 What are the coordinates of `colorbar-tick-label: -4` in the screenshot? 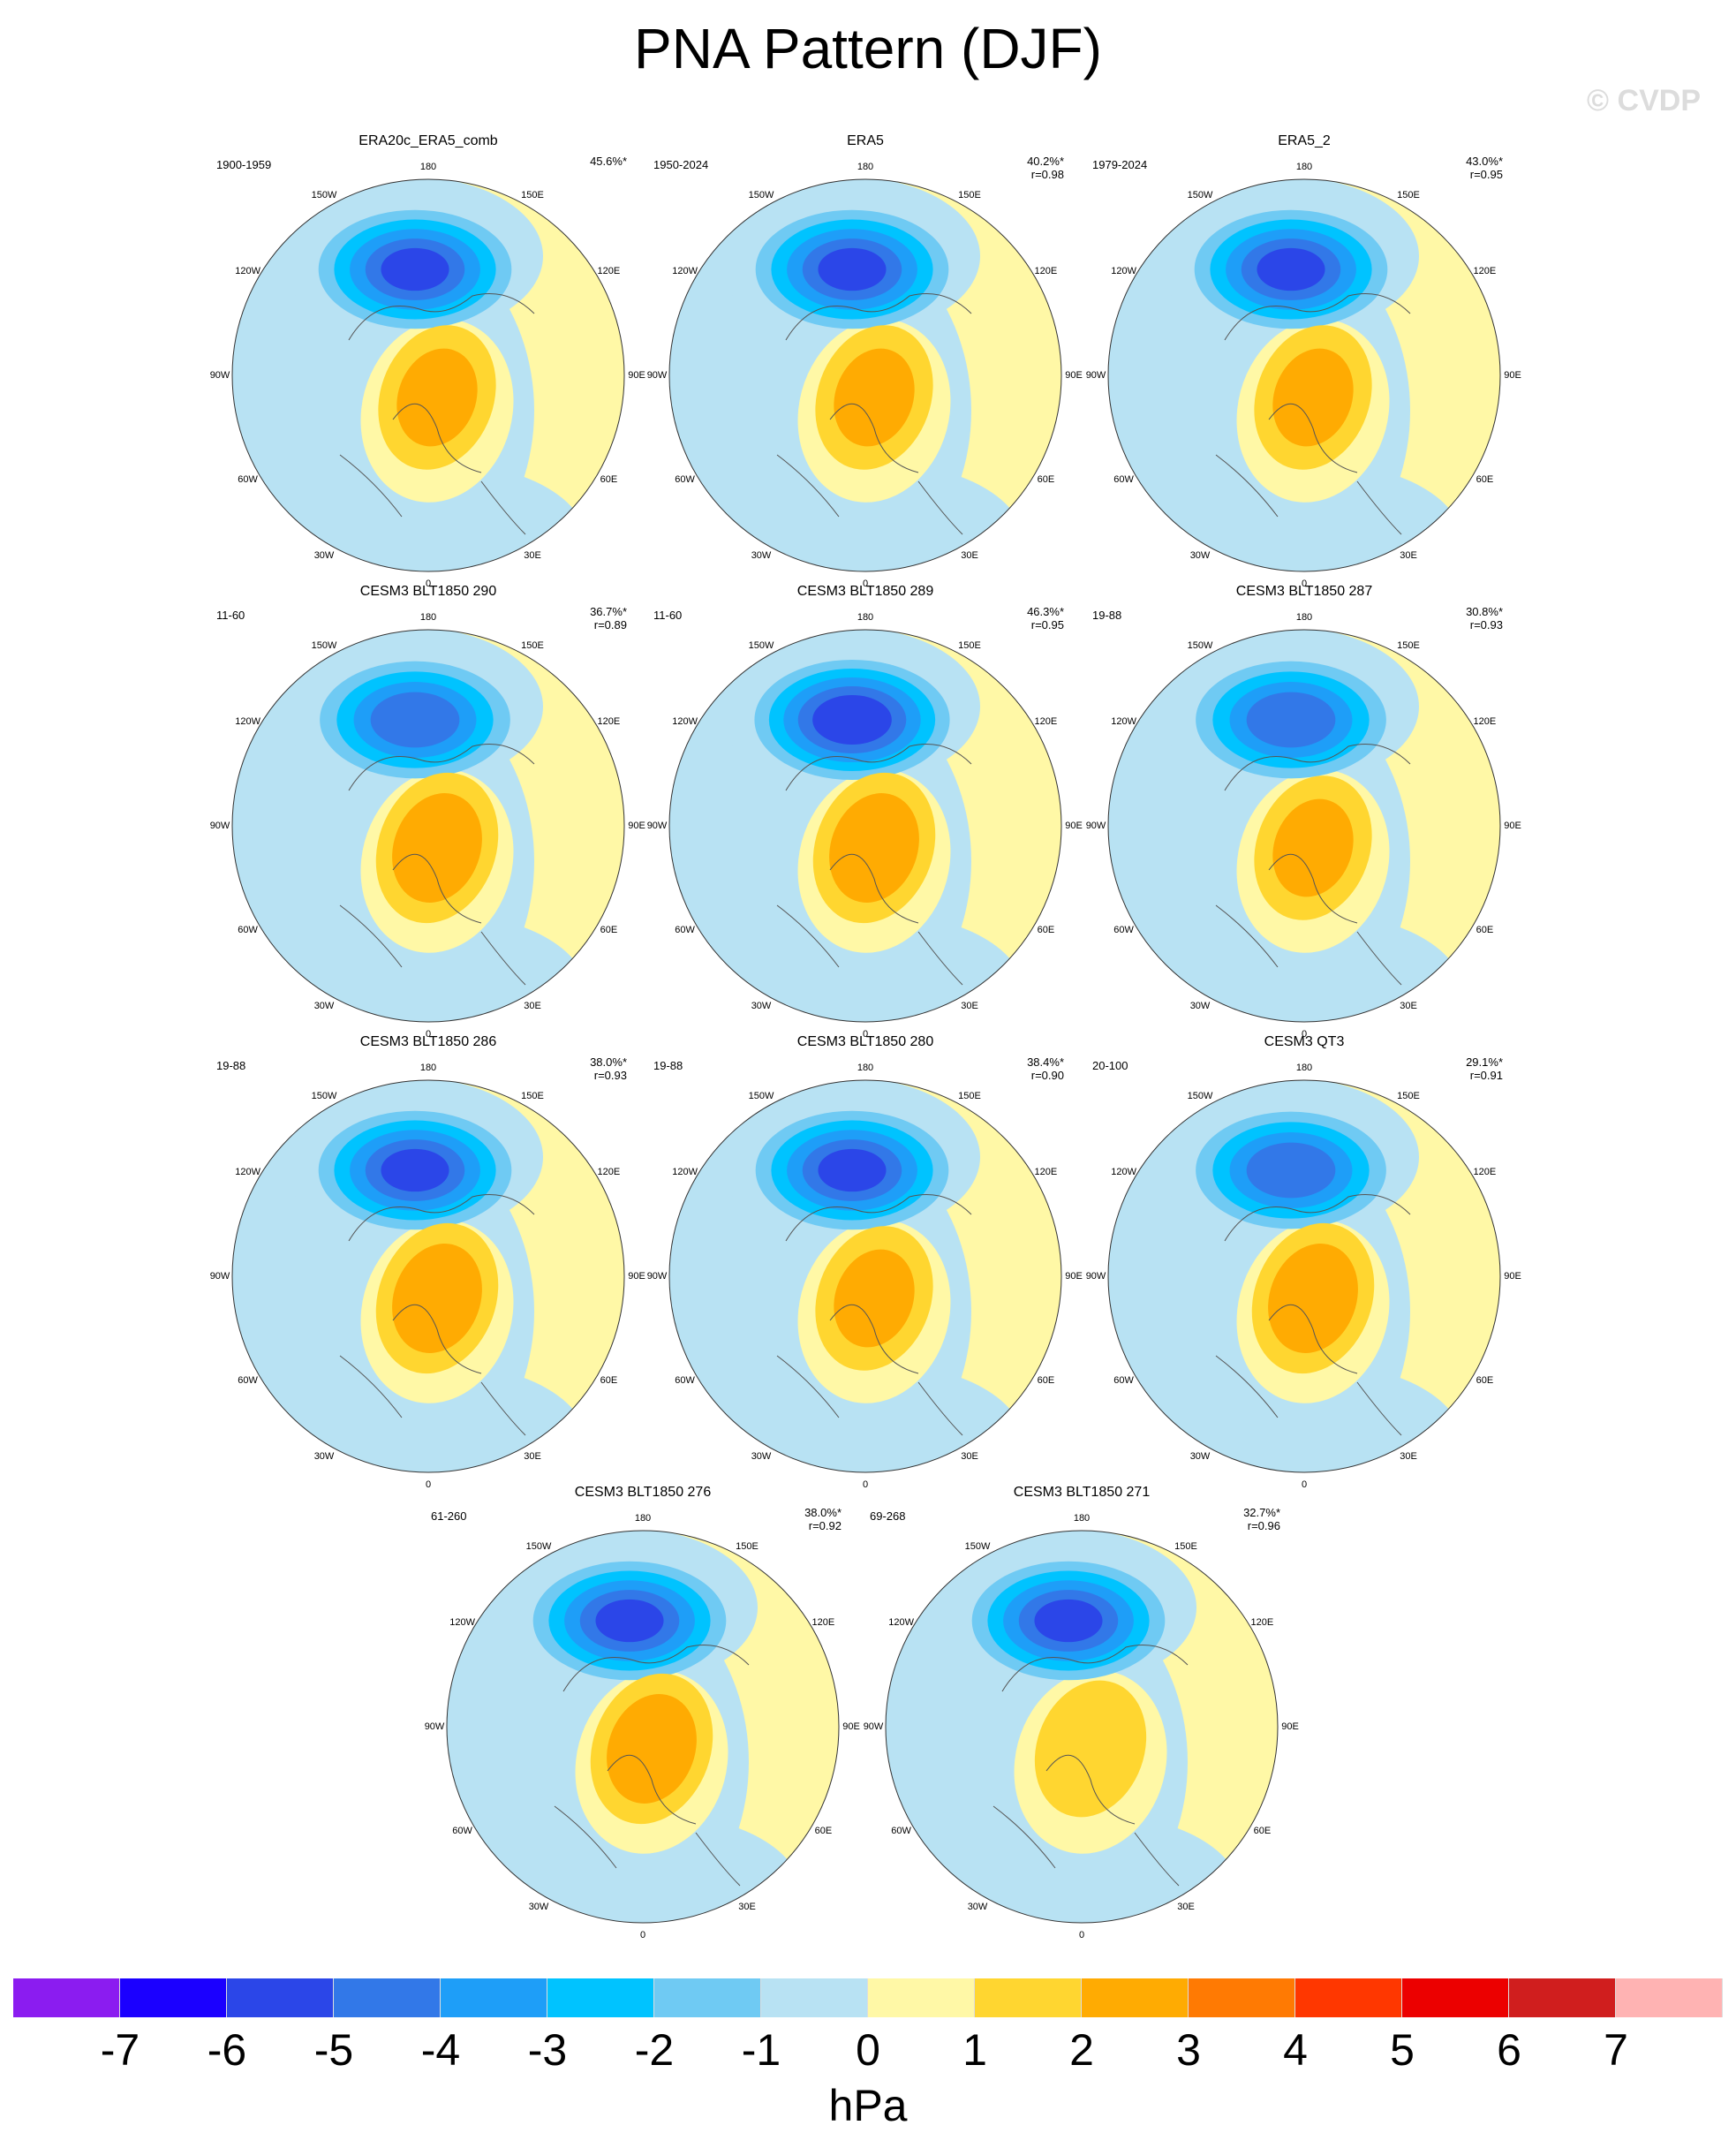 It's located at (441, 2050).